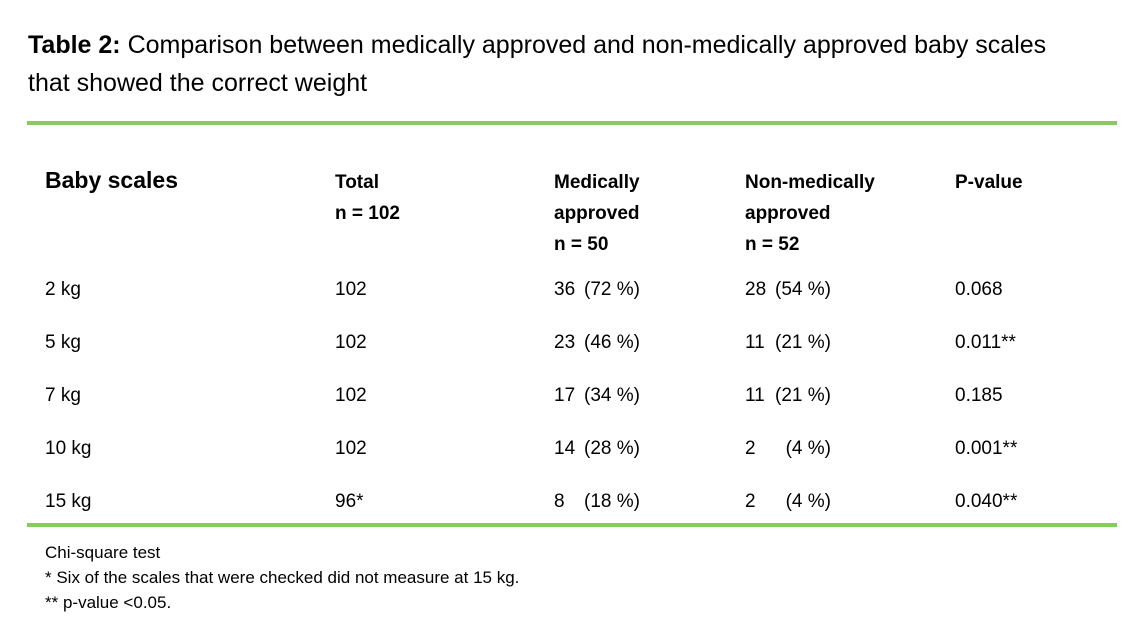  What do you see at coordinates (565, 342) in the screenshot?
I see `medical-count: 23` at bounding box center [565, 342].